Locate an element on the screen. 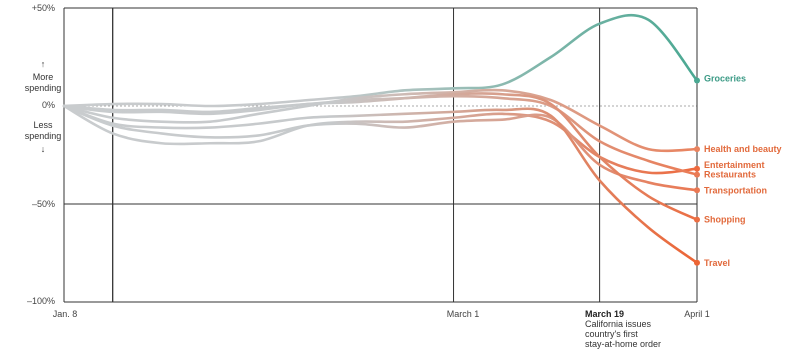 This screenshot has height=354, width=795. series-line-health-and-beauty is located at coordinates (380, 120).